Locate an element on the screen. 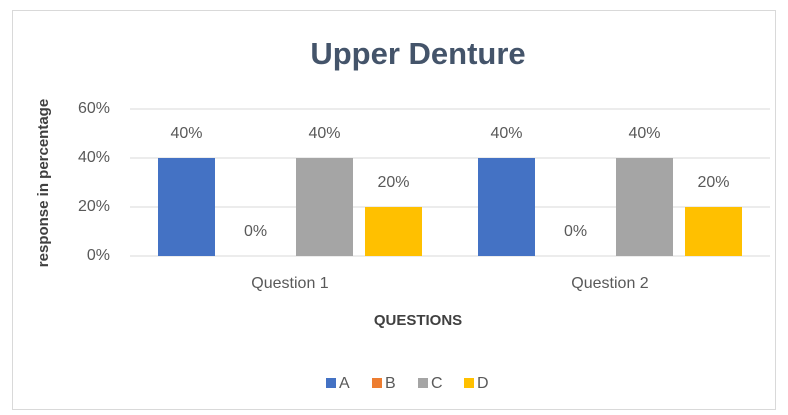  y-tick-label: 40% is located at coordinates (94, 157).